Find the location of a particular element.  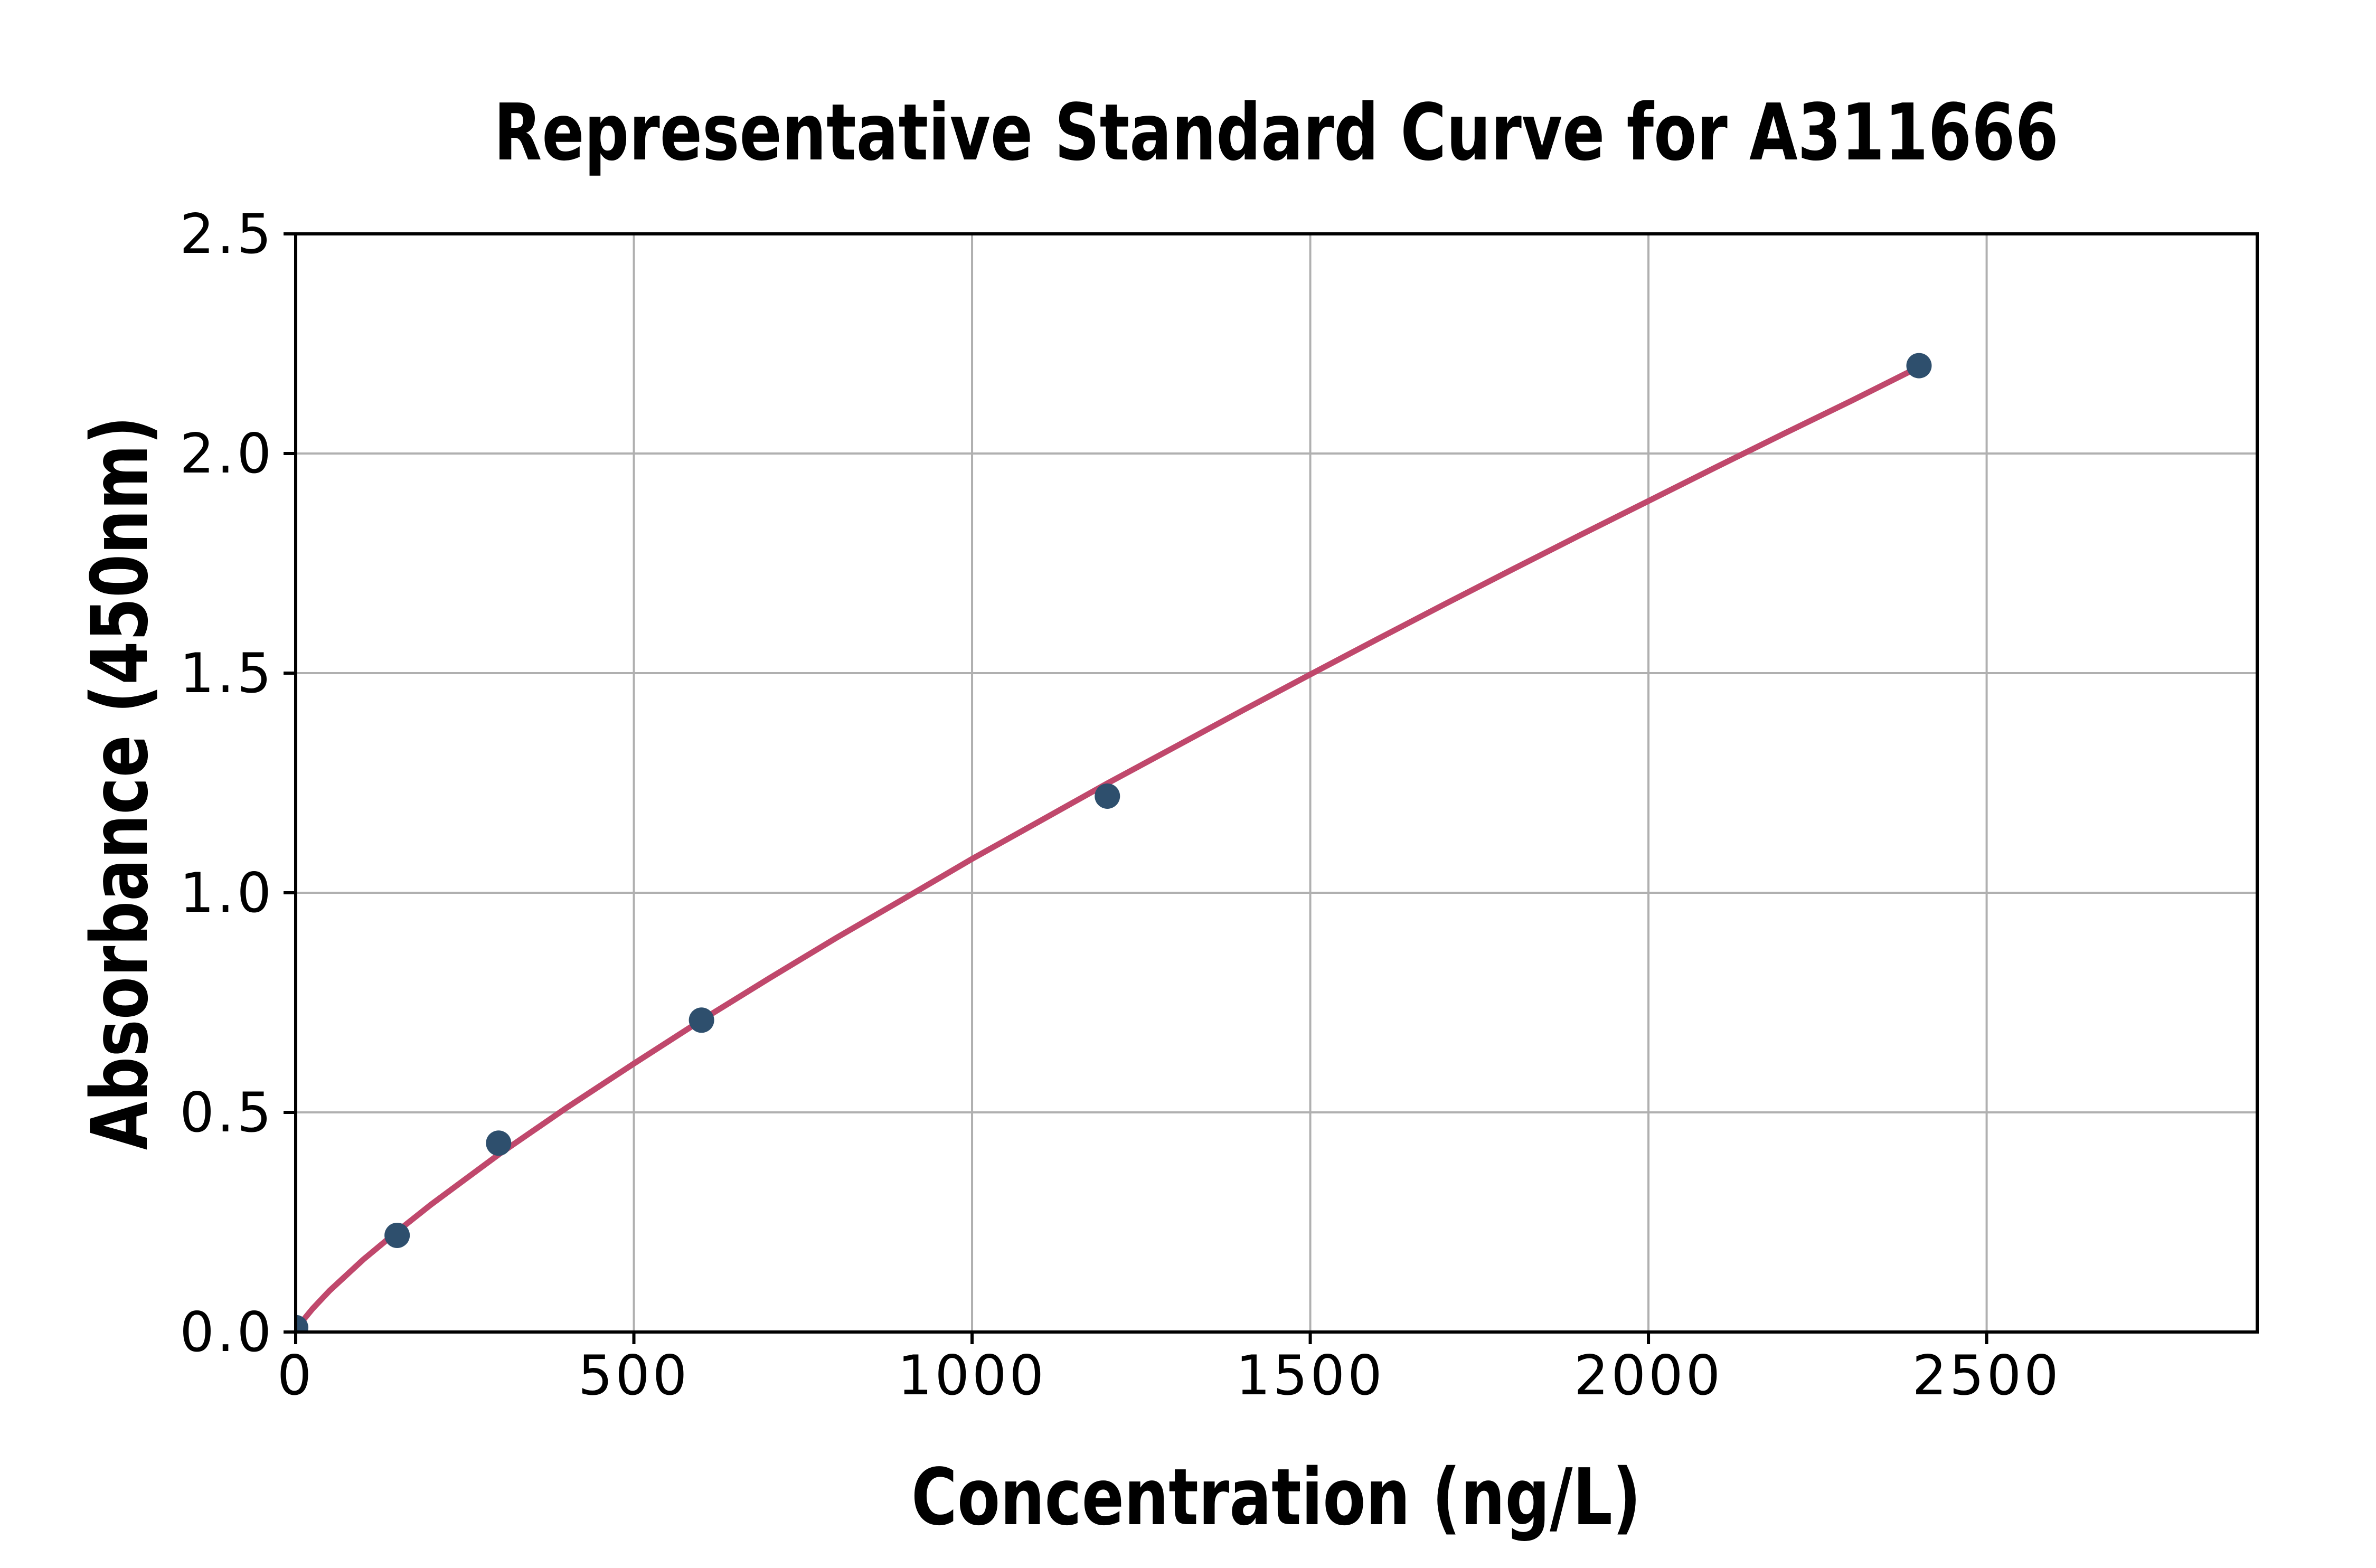

x-tick-label: 2000 is located at coordinates (1649, 1376).